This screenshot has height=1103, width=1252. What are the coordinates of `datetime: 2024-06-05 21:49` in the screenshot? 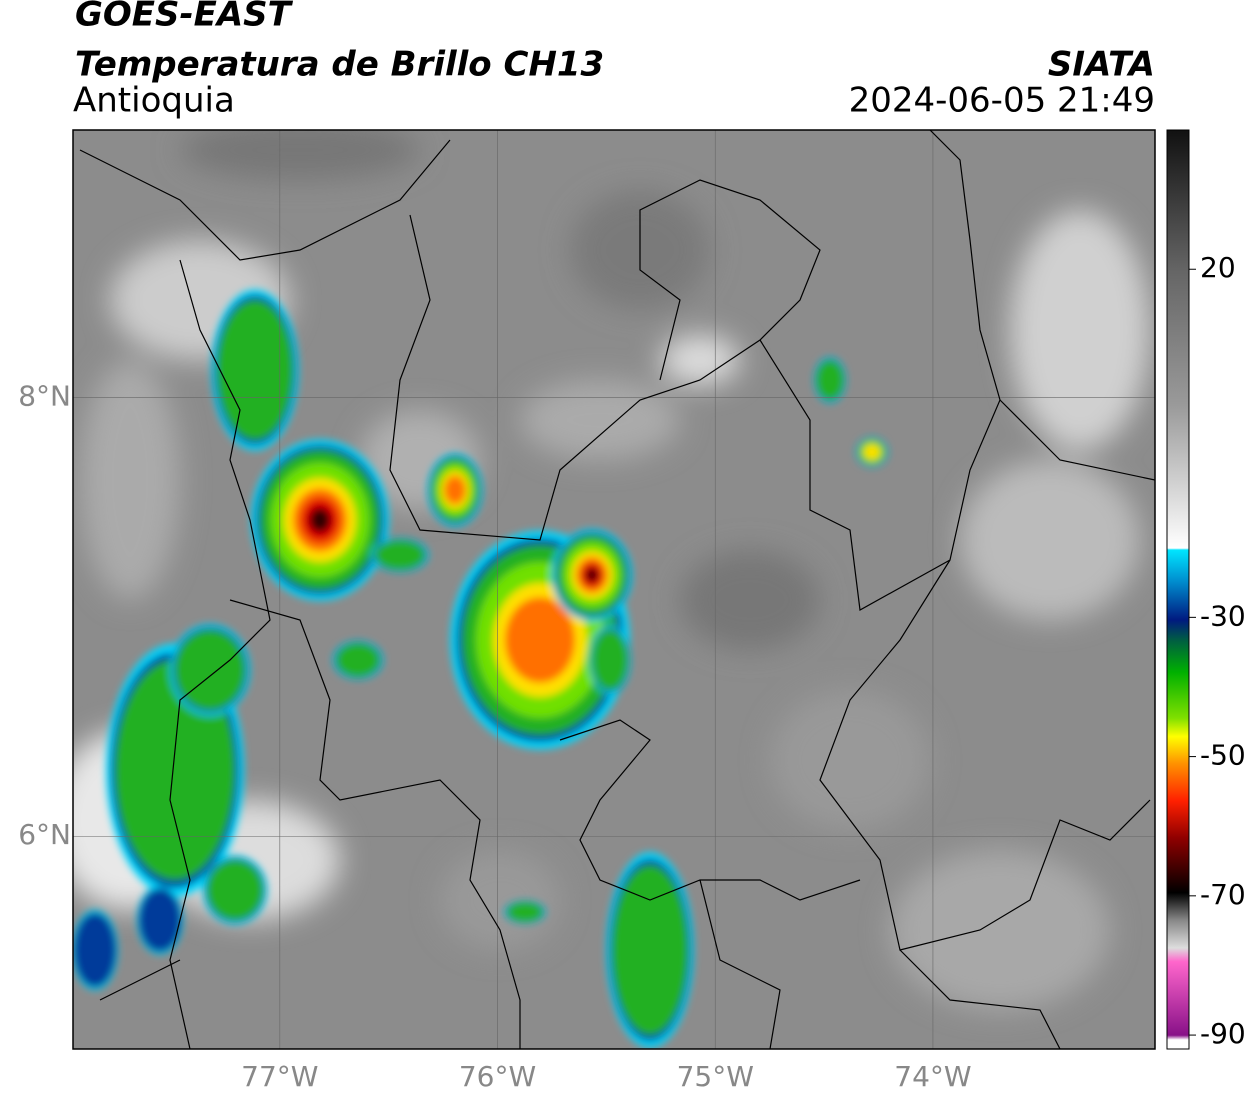 It's located at (1002, 101).